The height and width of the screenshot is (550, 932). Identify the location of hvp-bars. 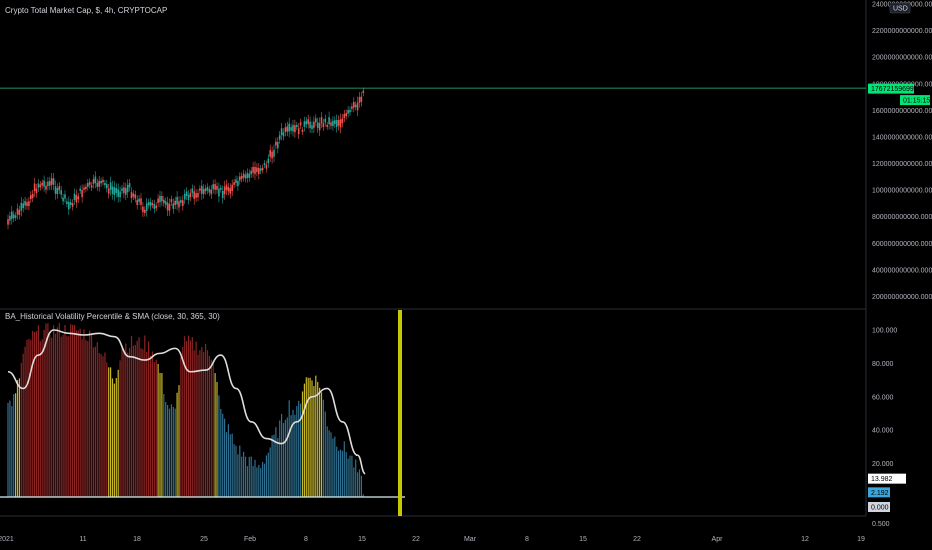
(185, 410).